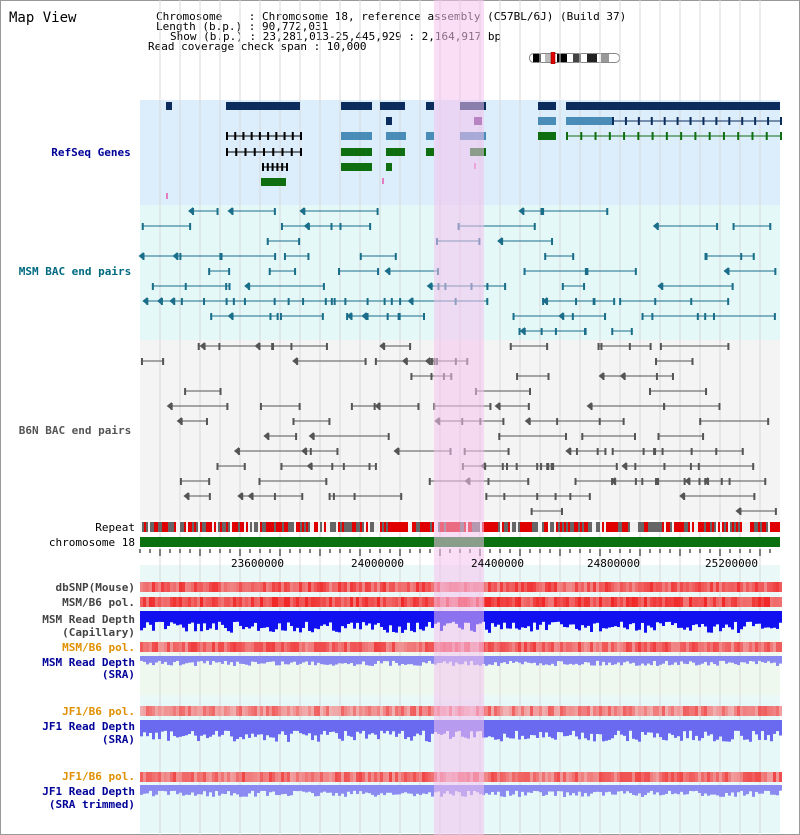 The image size is (800, 835). What do you see at coordinates (98, 602) in the screenshot?
I see `track-label-msm-b6-pol-1: MSM/B6 pol.` at bounding box center [98, 602].